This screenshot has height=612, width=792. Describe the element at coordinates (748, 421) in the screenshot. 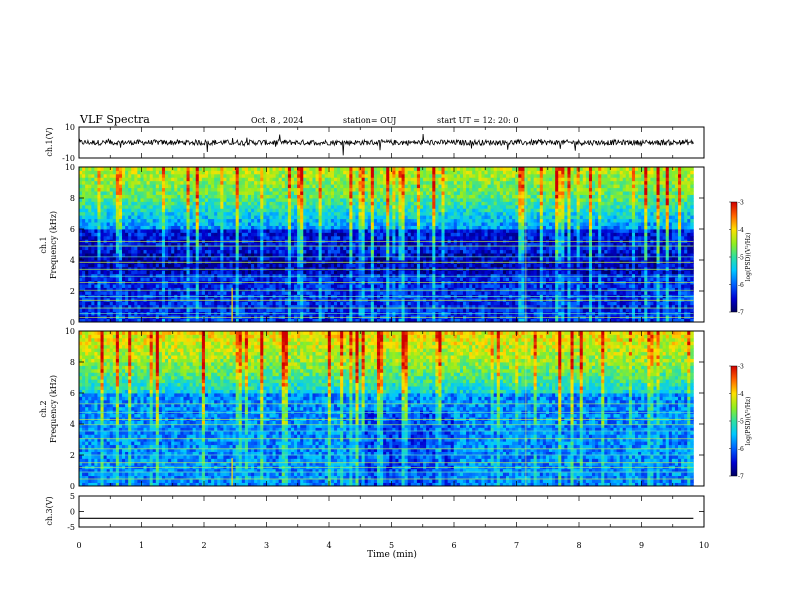

I see `ch2-colorbar-label: log(PSD)(V²/Hz)` at that location.